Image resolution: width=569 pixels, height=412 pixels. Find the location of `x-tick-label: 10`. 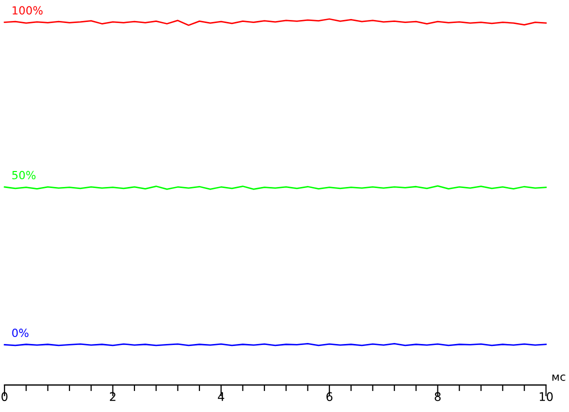

x-tick-label: 10 is located at coordinates (546, 397).